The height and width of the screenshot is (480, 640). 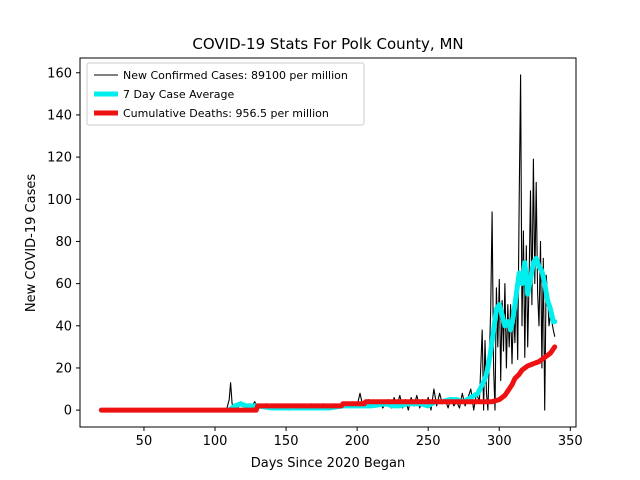 What do you see at coordinates (63, 326) in the screenshot?
I see `y-tick-label: 40` at bounding box center [63, 326].